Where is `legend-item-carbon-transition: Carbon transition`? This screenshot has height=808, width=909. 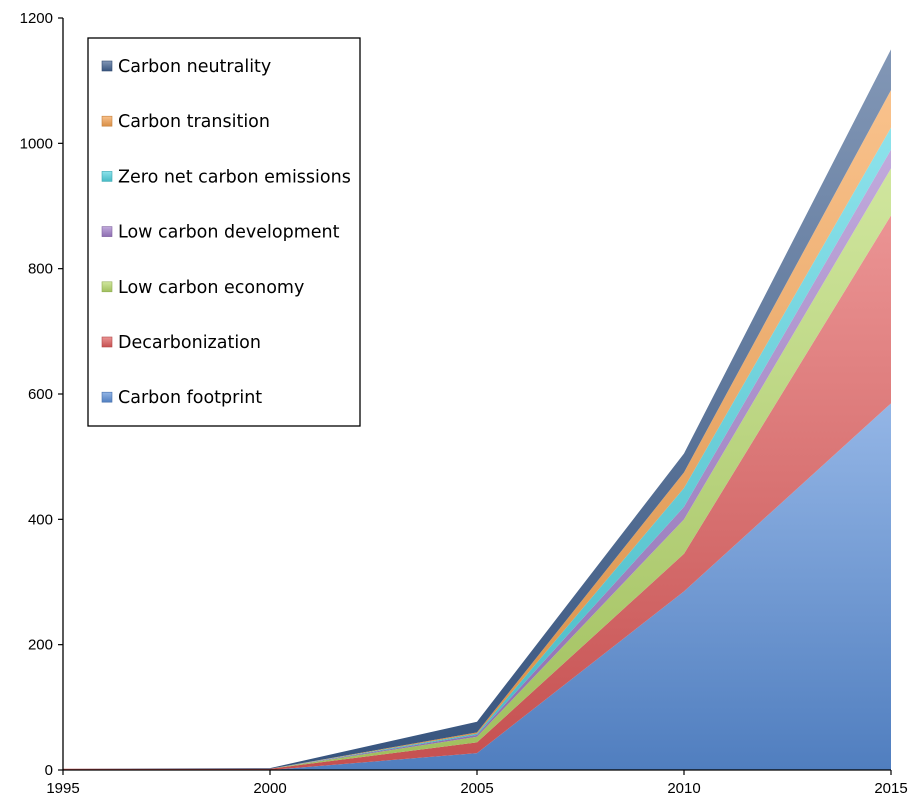 legend-item-carbon-transition: Carbon transition is located at coordinates (185, 122).